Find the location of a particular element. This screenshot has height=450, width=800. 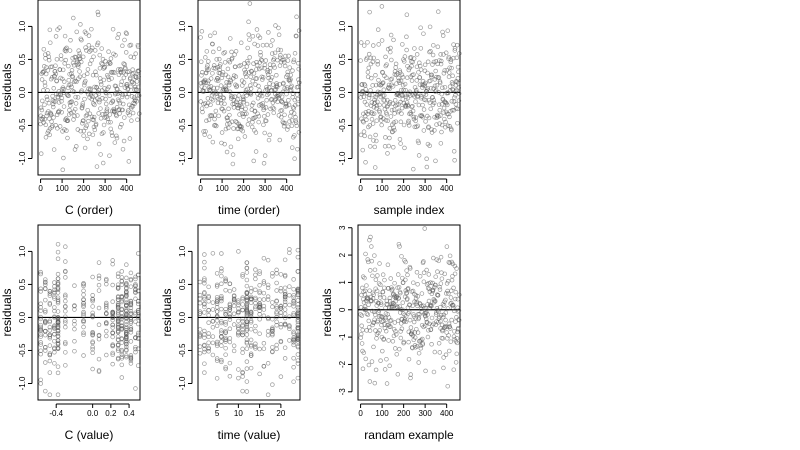

x-tick-label: 0.0 is located at coordinates (93, 413).